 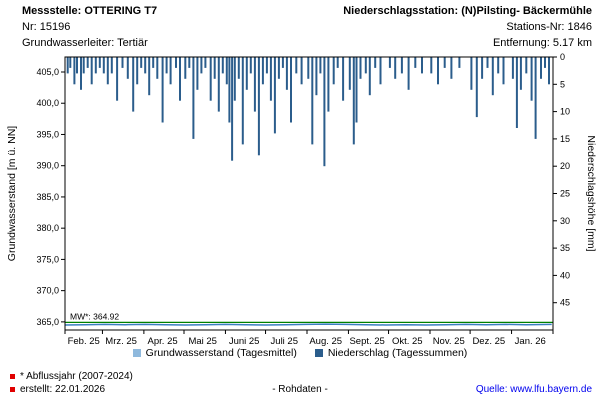 What do you see at coordinates (488, 341) in the screenshot?
I see `svg-text: Dez. 25` at bounding box center [488, 341].